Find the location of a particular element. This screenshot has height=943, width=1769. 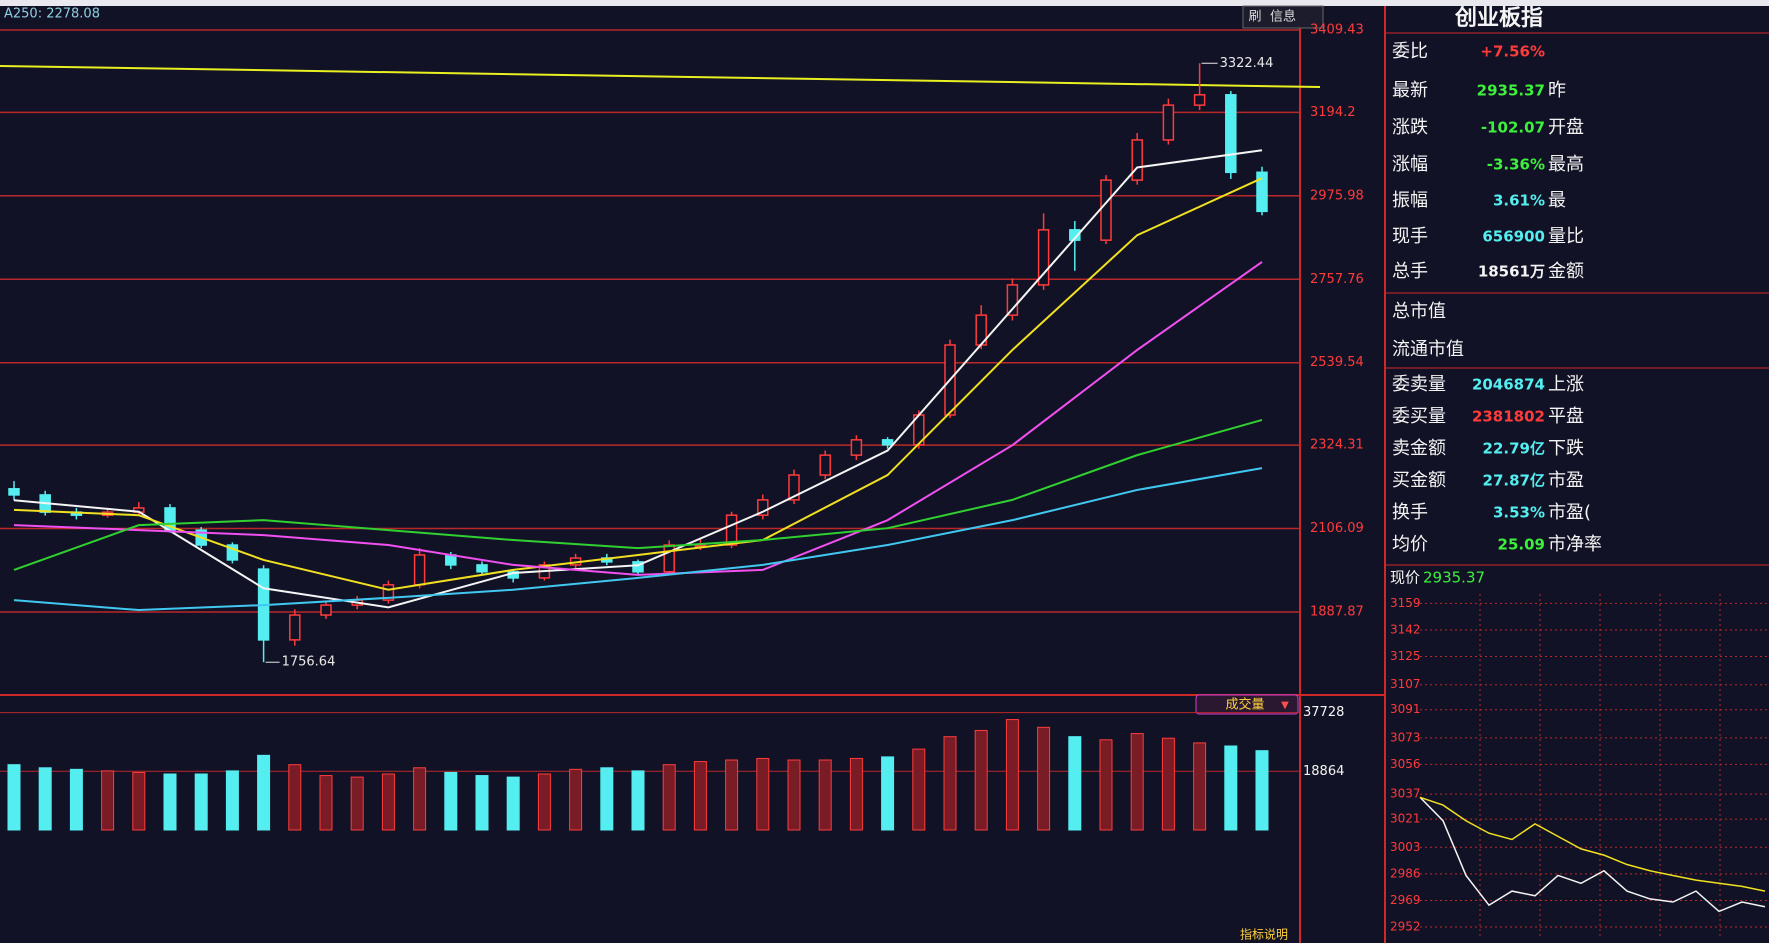

y-tick-label: 2975.98 is located at coordinates (1337, 195).